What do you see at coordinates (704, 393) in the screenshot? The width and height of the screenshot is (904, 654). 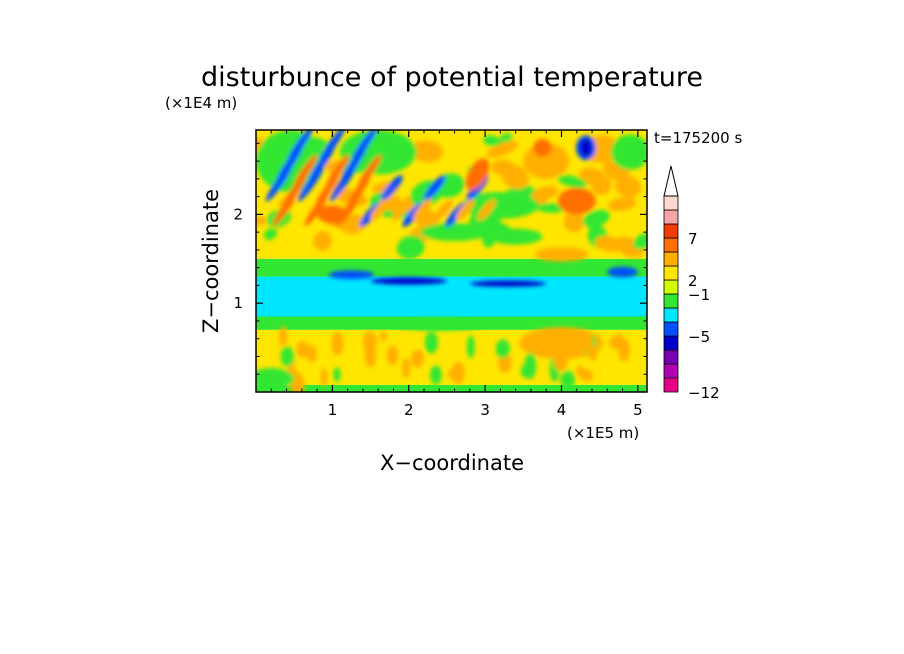 I see `colorbar-tick-label: −12` at bounding box center [704, 393].